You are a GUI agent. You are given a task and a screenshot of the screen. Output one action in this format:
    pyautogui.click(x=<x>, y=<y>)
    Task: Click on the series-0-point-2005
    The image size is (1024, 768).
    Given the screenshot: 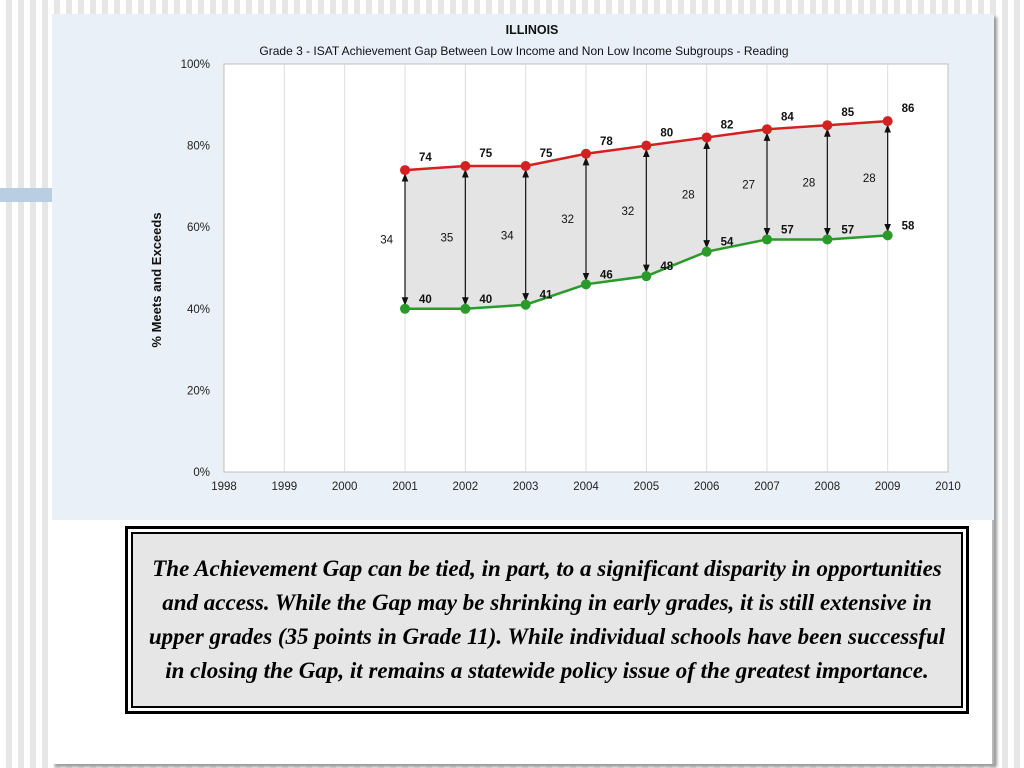 What is the action you would take?
    pyautogui.click(x=646, y=145)
    